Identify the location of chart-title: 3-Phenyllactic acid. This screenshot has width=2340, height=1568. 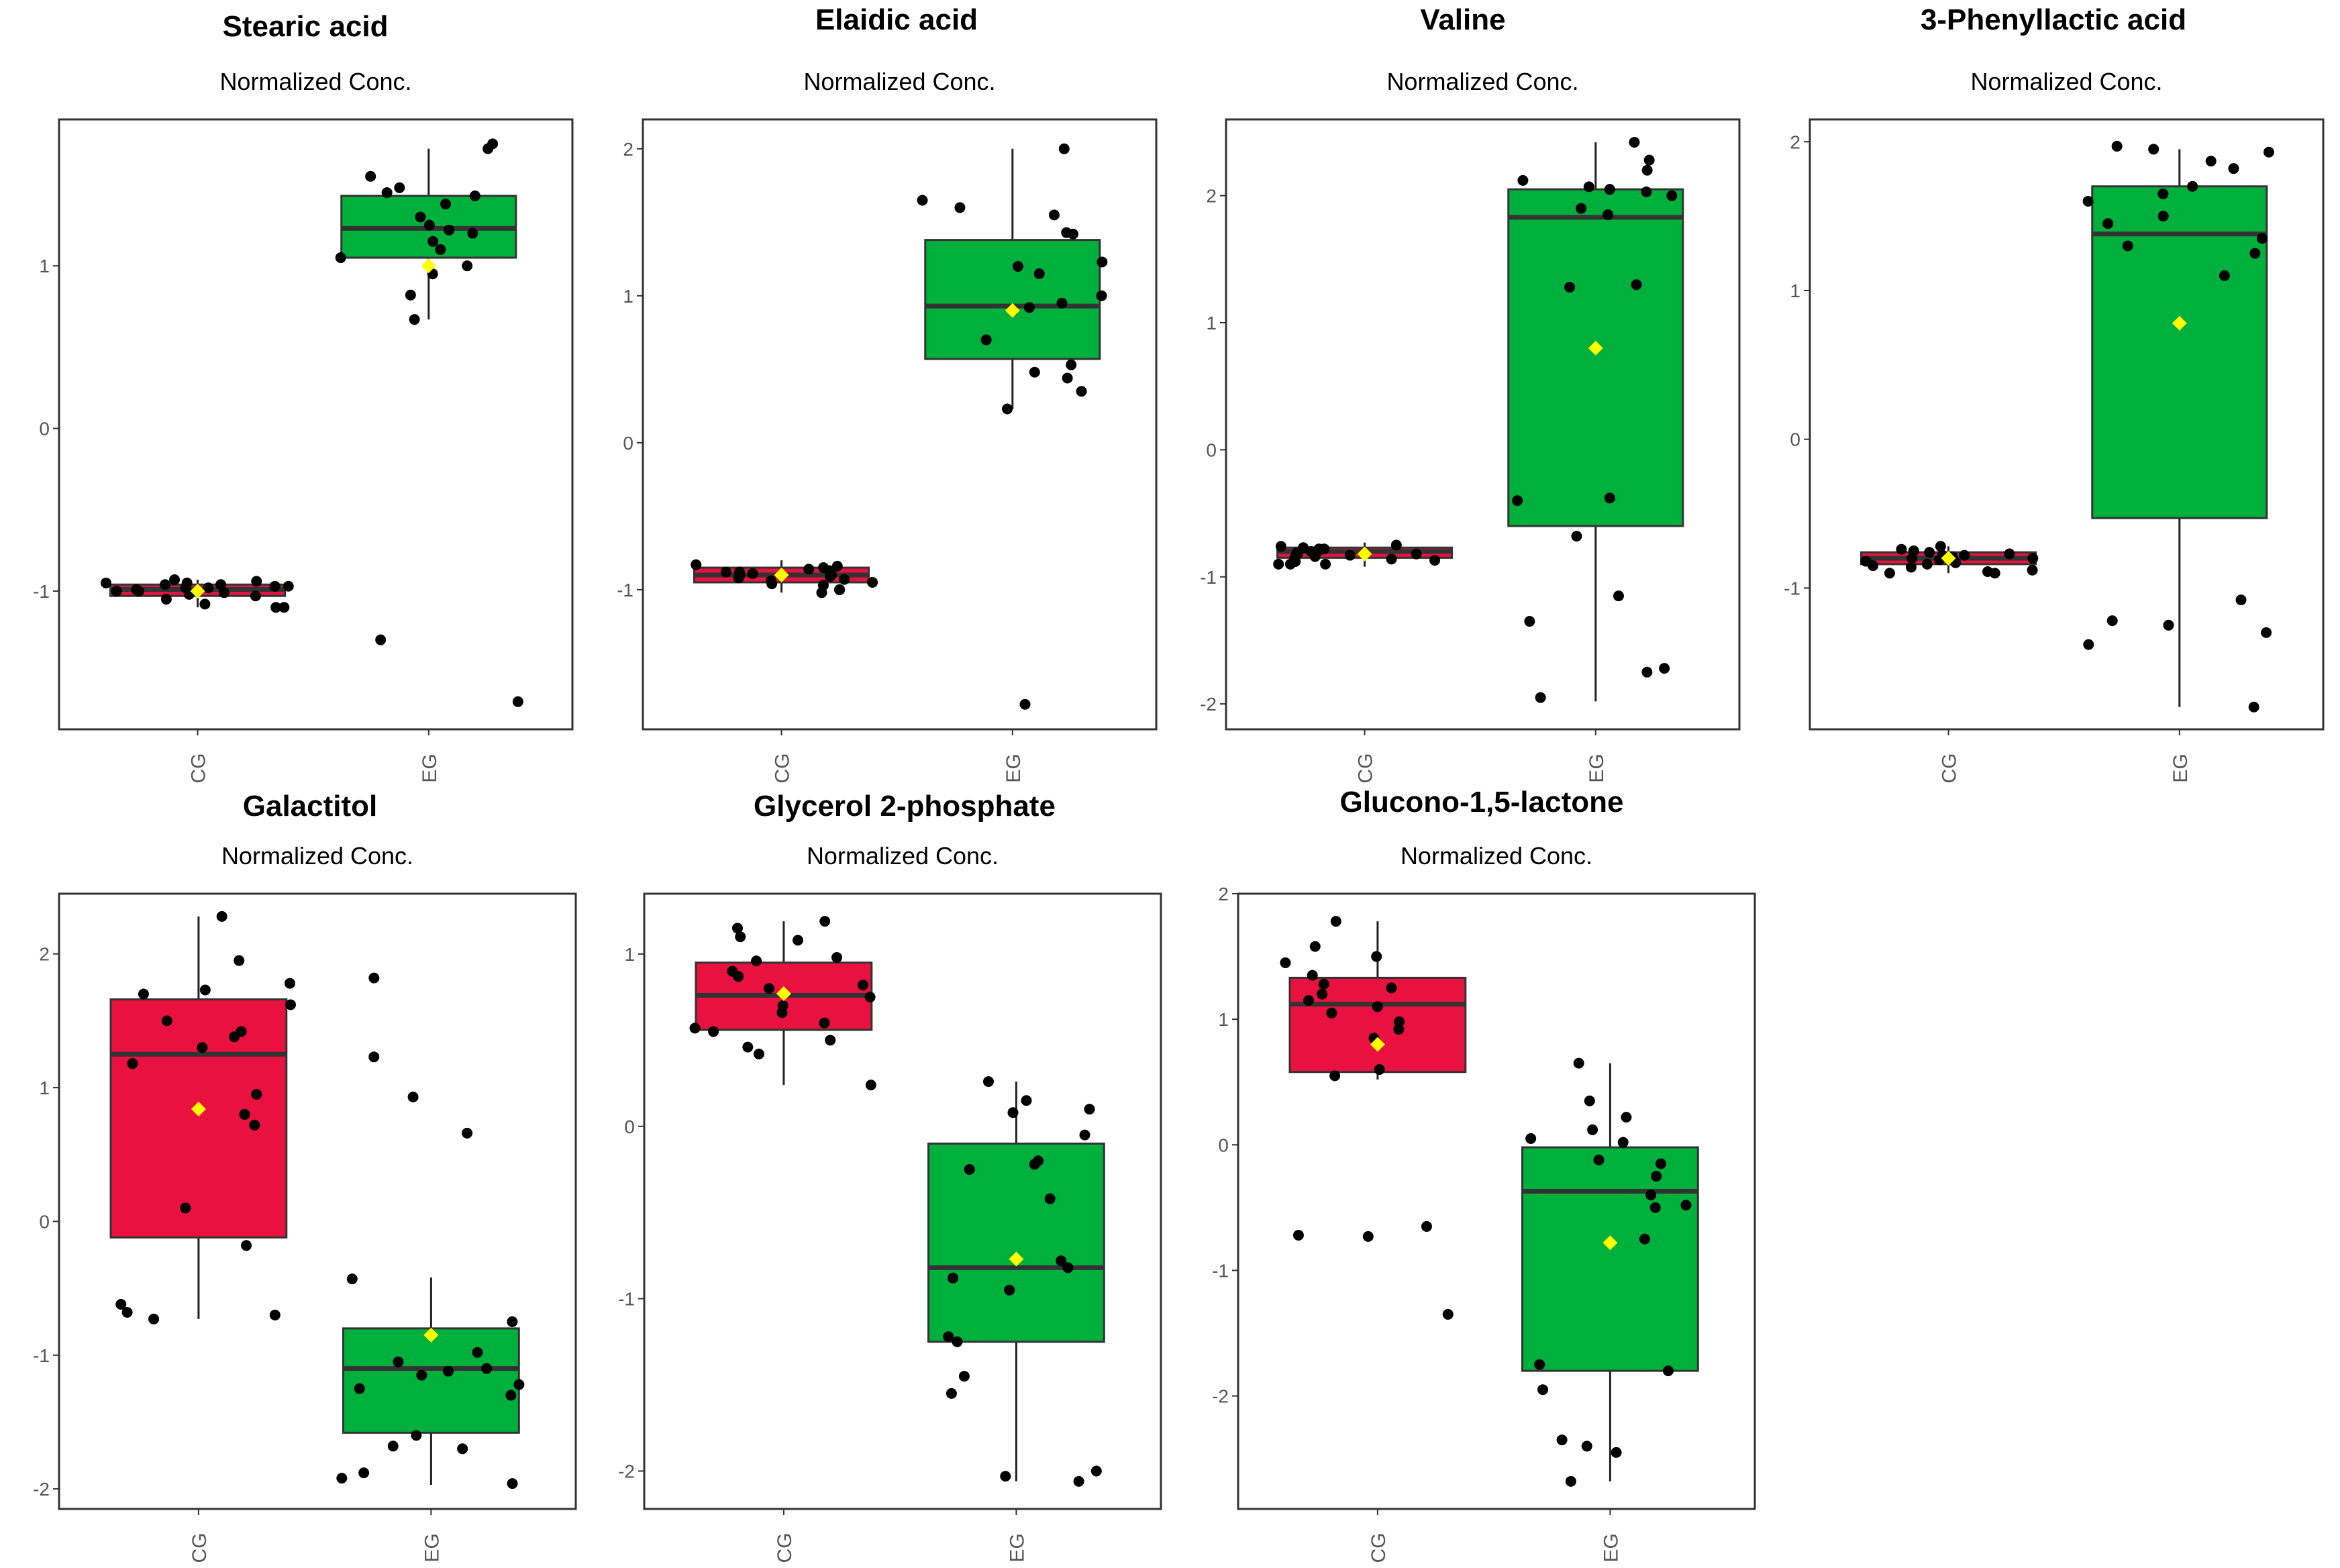
(2053, 19).